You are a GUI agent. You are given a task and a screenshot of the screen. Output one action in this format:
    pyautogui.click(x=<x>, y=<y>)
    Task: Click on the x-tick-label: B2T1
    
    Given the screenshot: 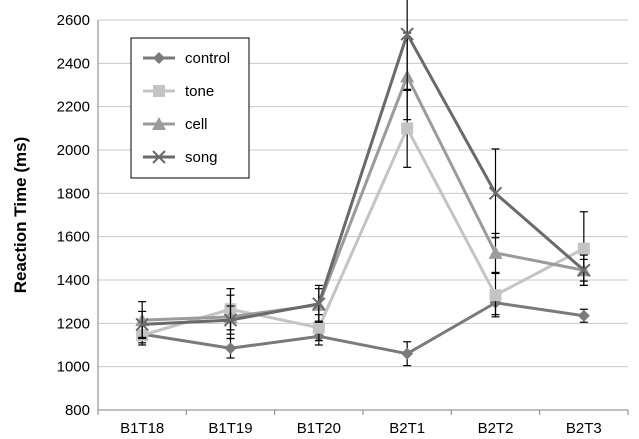 What is the action you would take?
    pyautogui.click(x=407, y=428)
    